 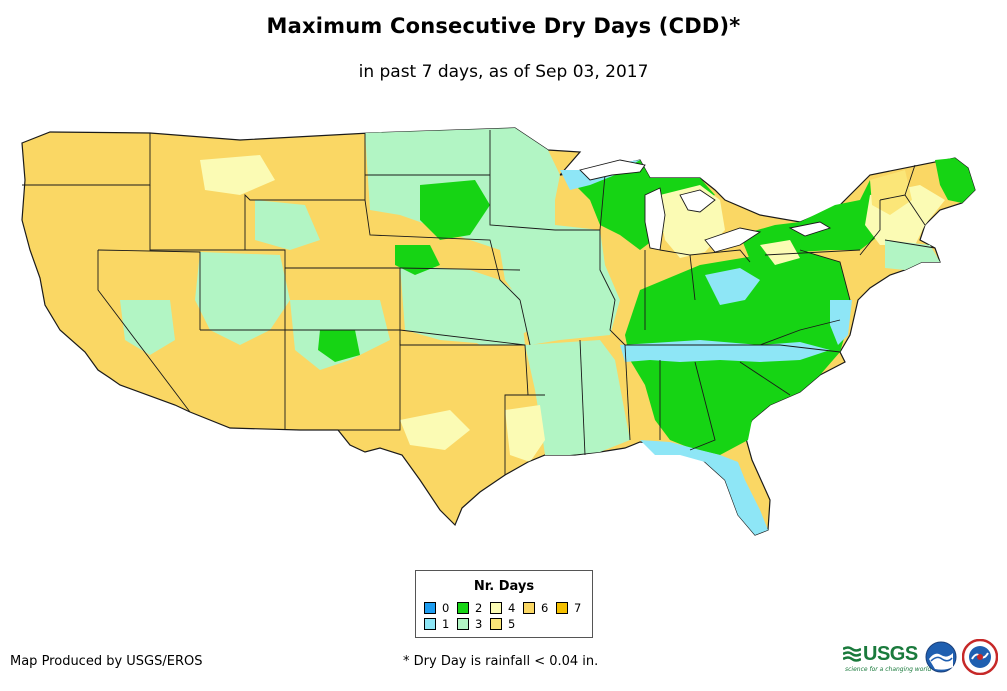 I want to click on legend-item-1: 1, so click(x=436, y=624).